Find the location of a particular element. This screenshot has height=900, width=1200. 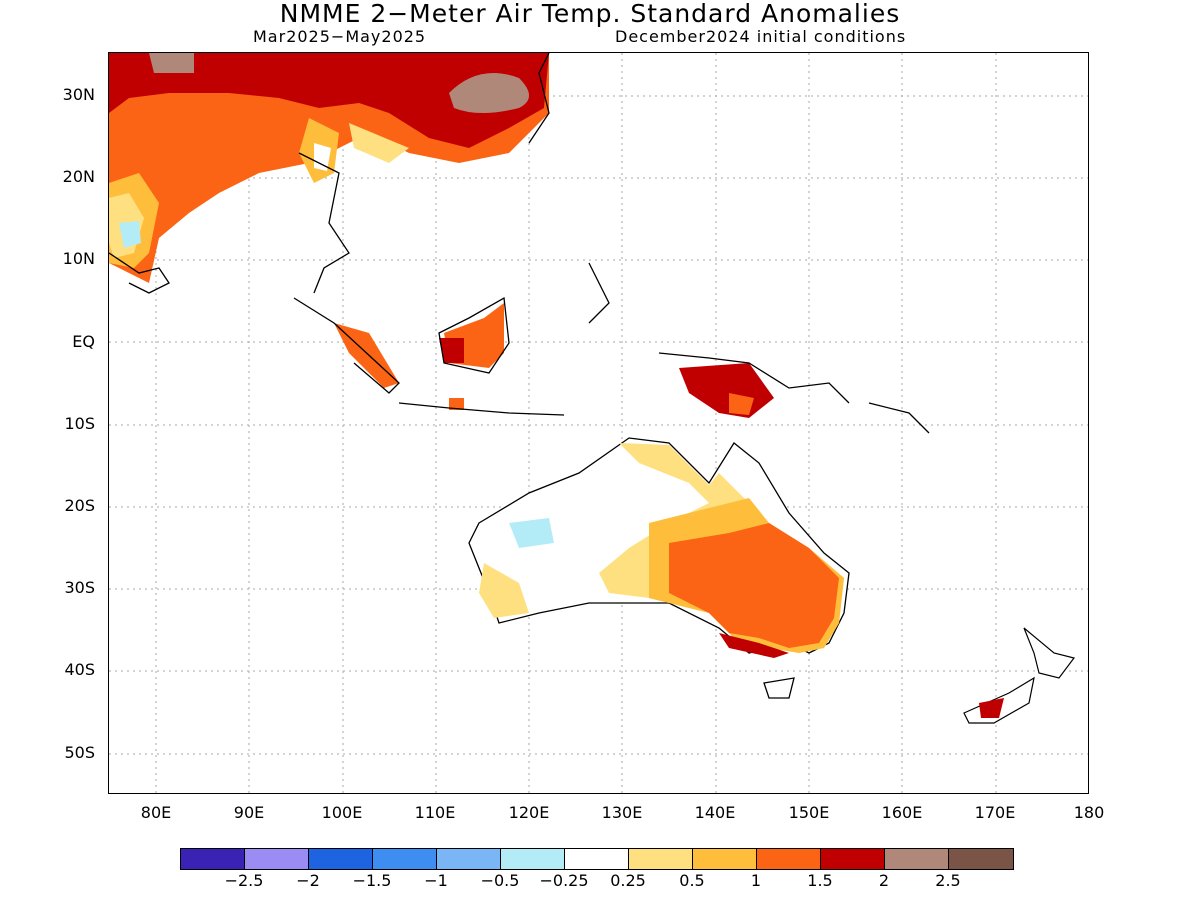

lat-tick: 30S is located at coordinates (79, 587).